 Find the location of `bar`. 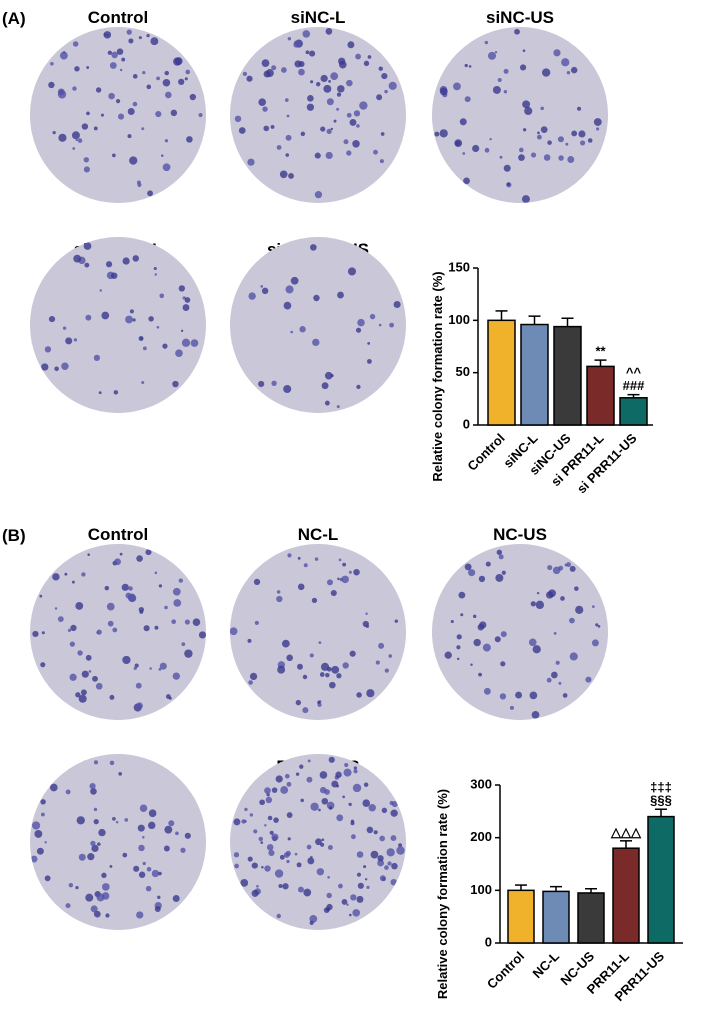

bar is located at coordinates (661, 879).